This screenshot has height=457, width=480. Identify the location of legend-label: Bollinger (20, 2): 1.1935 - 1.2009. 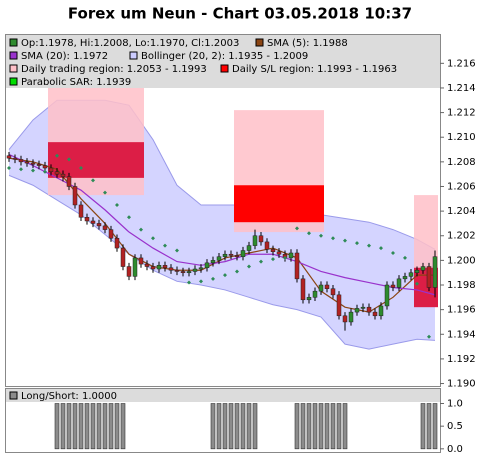
(224, 56).